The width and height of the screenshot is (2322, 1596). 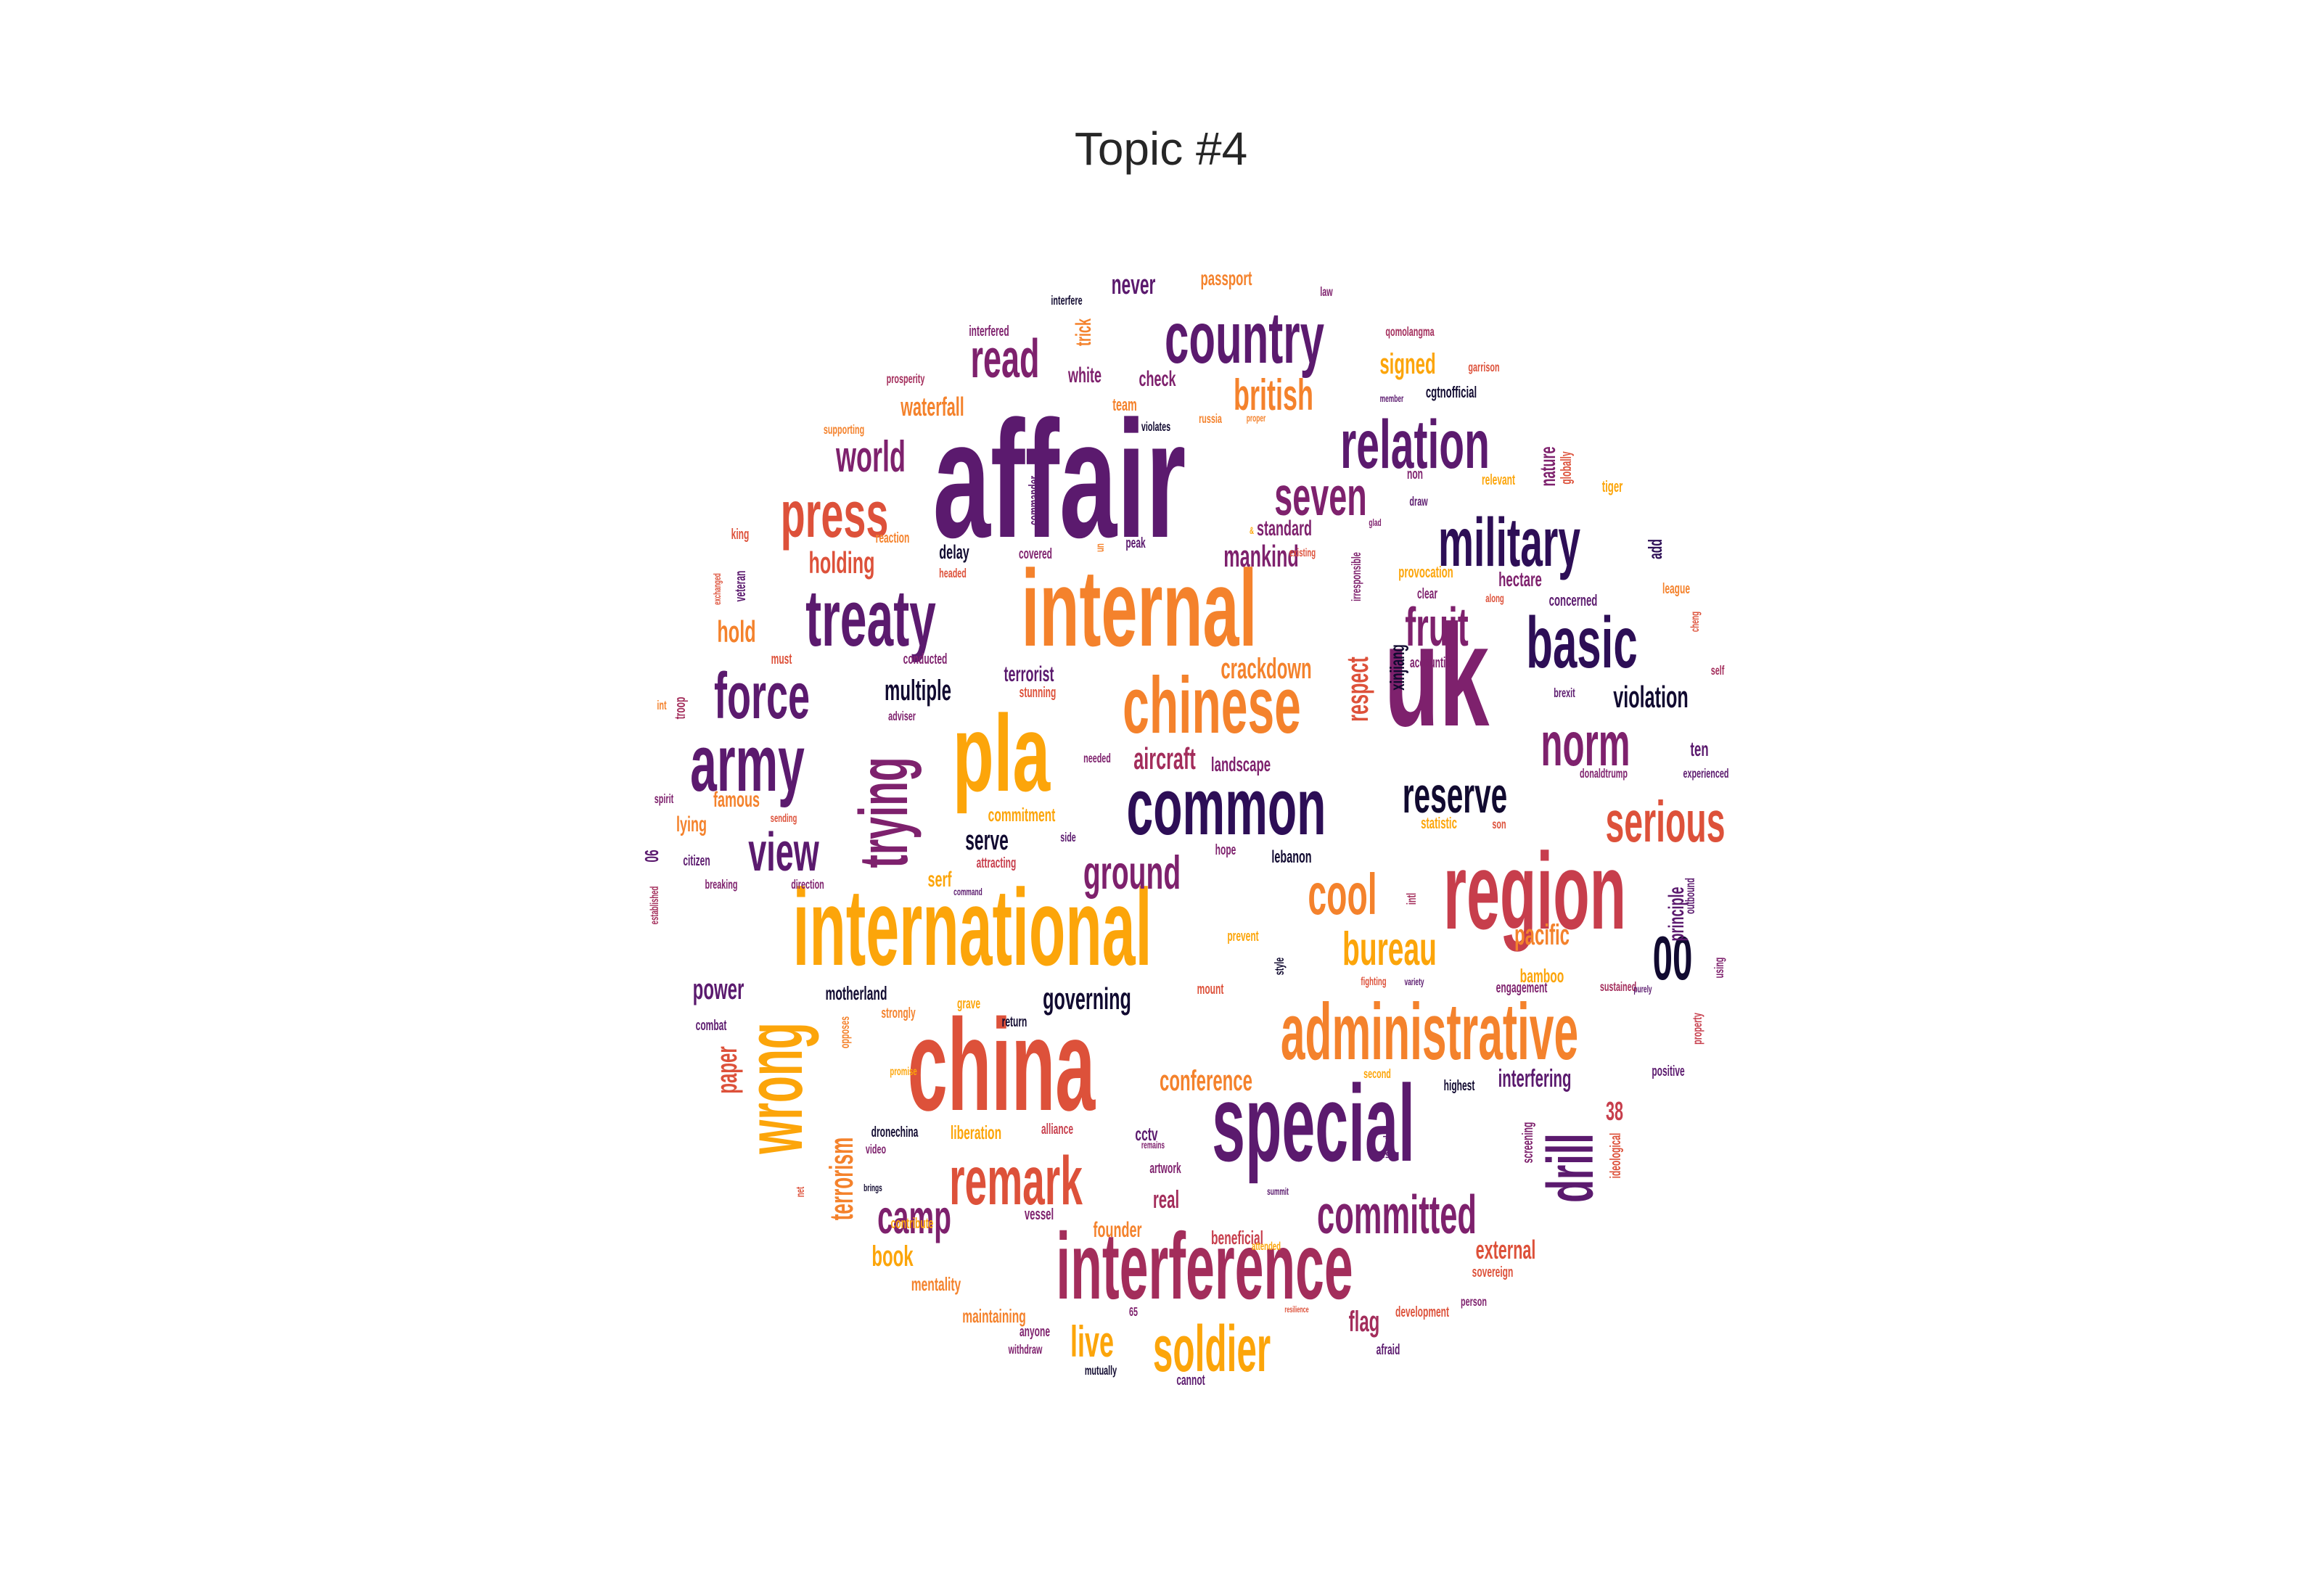 I want to click on word-supporting: supporting, so click(x=844, y=430).